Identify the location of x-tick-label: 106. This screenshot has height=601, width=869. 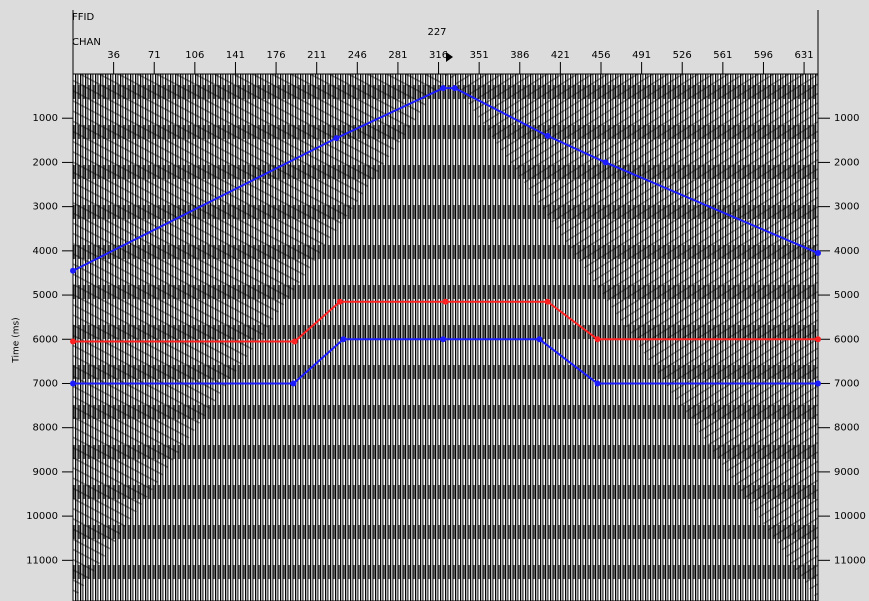
(194, 55).